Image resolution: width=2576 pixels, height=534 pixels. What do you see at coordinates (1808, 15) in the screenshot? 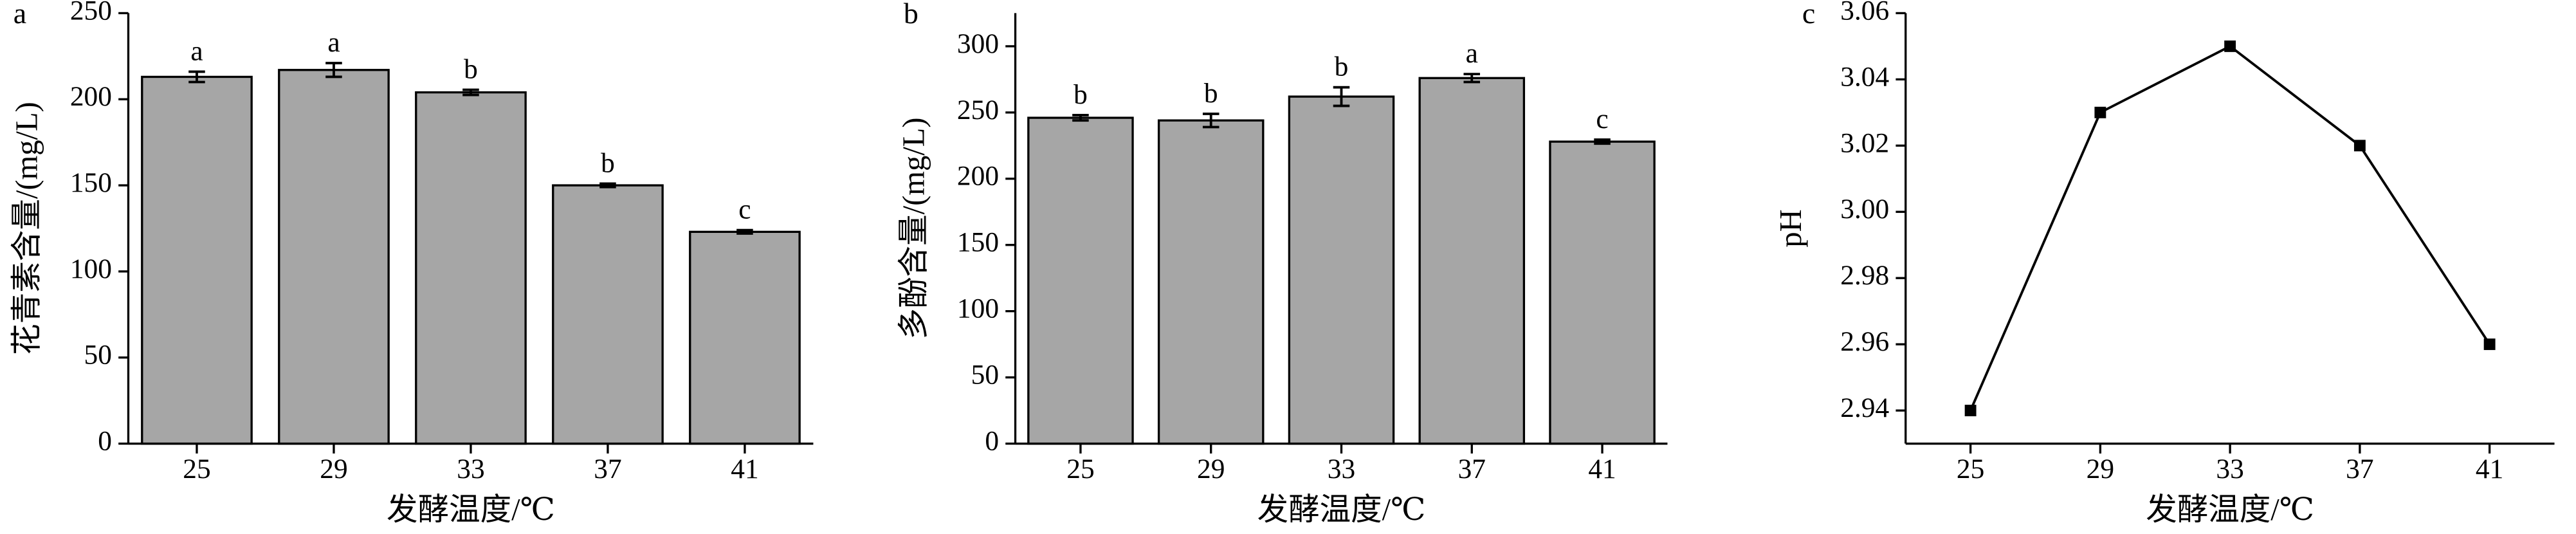
I see `panel-label: c` at bounding box center [1808, 15].